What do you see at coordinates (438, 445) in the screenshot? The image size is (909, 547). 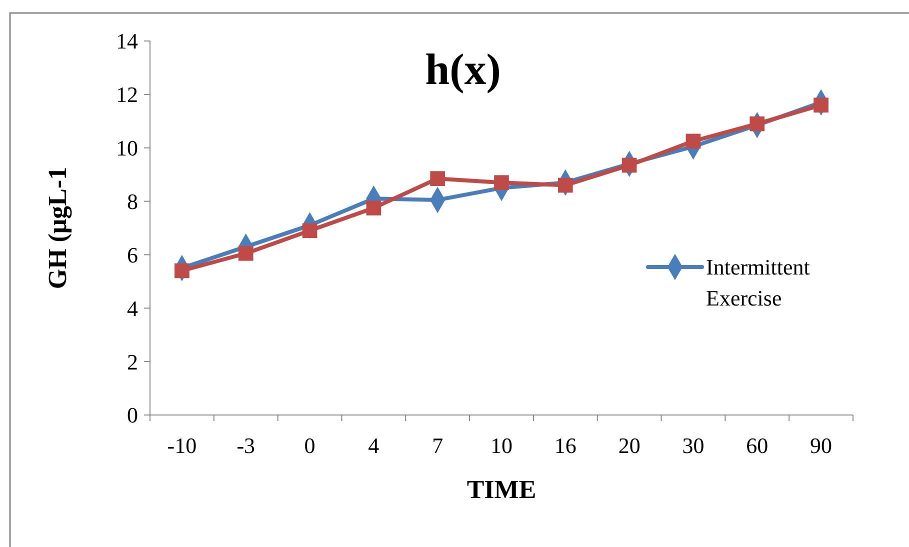 I see `x-tick-label: 7` at bounding box center [438, 445].